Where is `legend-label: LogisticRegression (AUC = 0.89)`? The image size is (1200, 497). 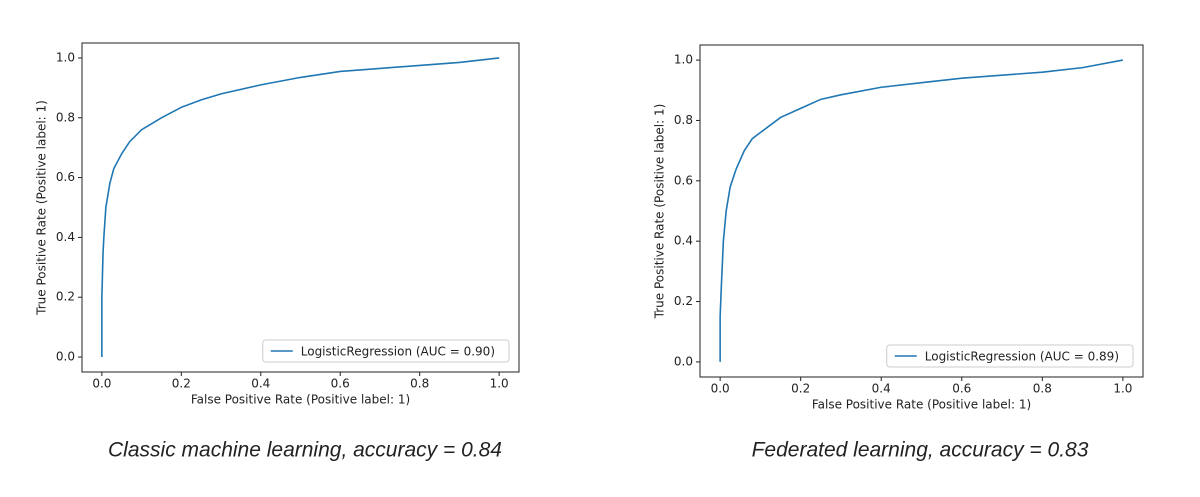
legend-label: LogisticRegression (AUC = 0.89) is located at coordinates (1022, 357).